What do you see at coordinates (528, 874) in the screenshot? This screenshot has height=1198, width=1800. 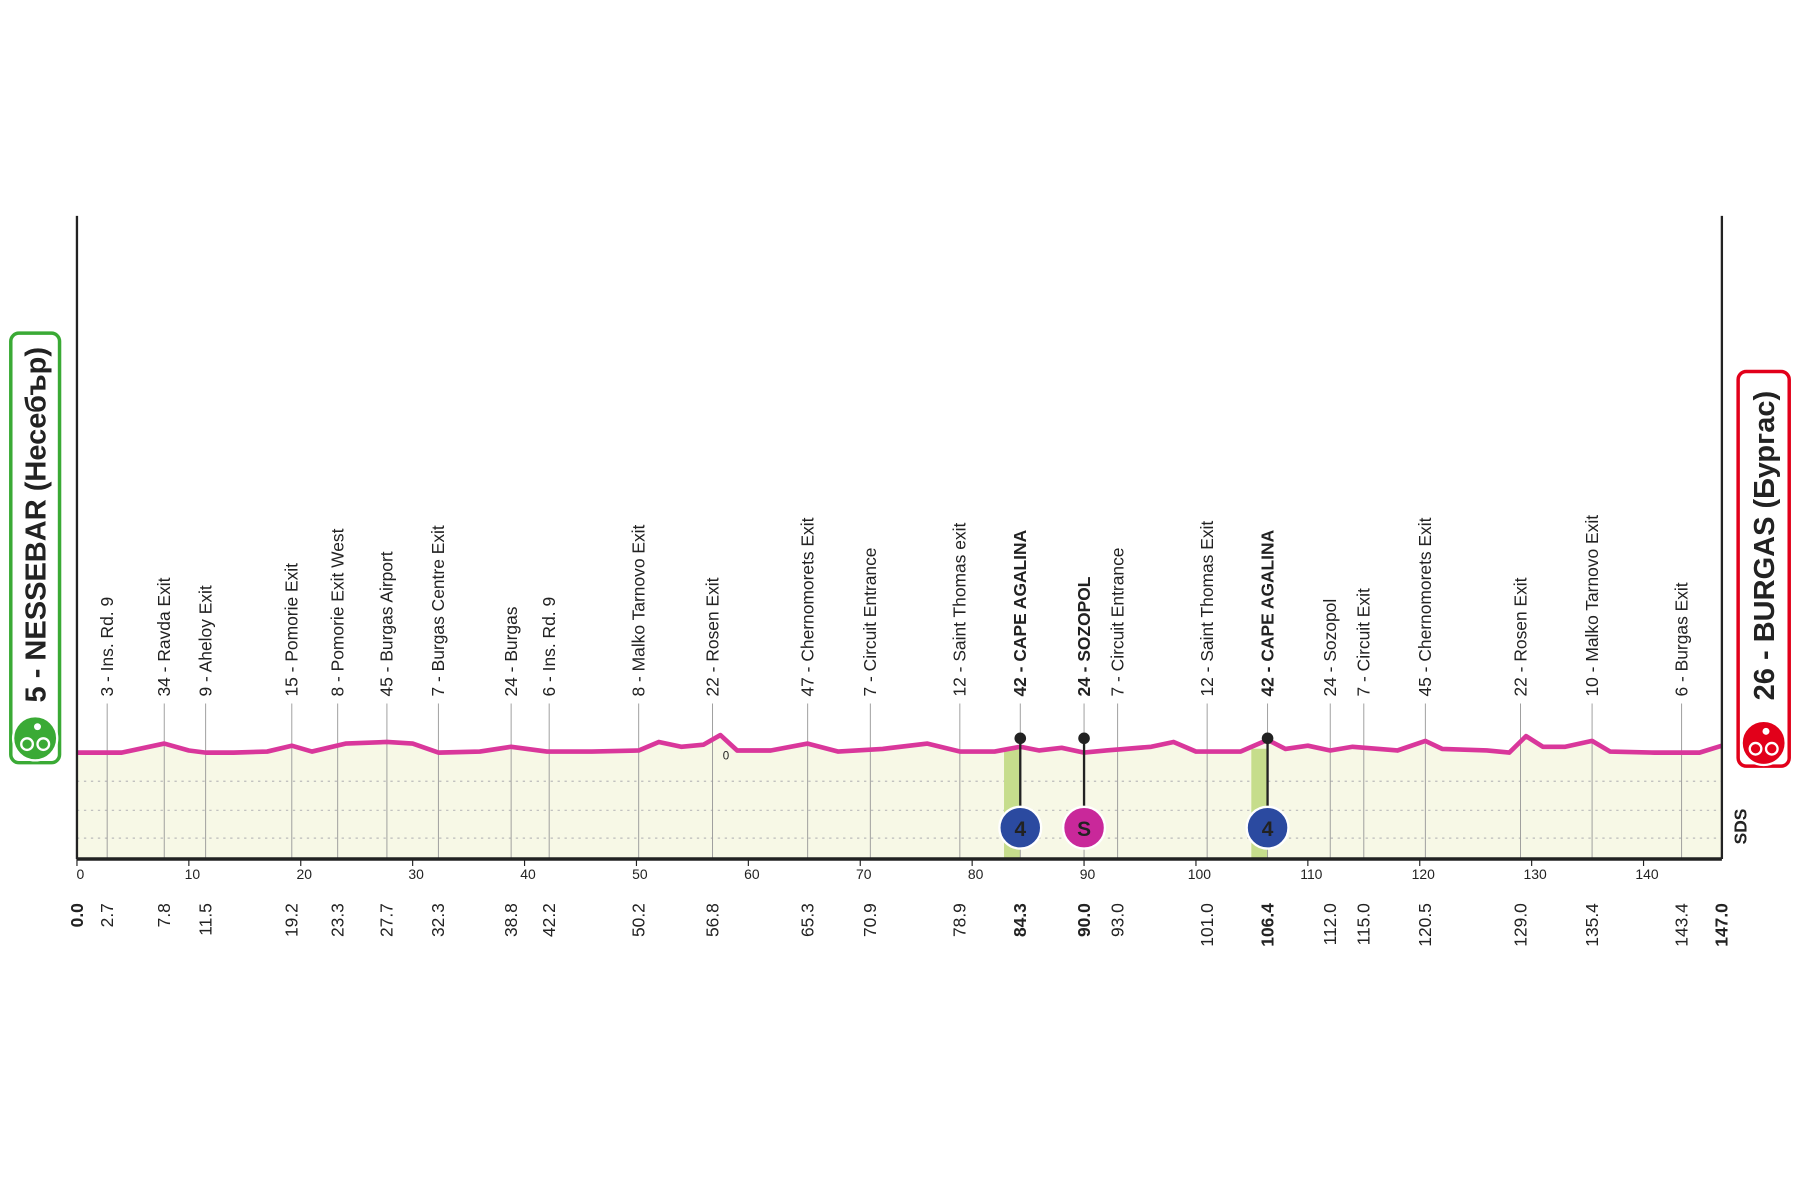 I see `x-tick-label: 40` at bounding box center [528, 874].